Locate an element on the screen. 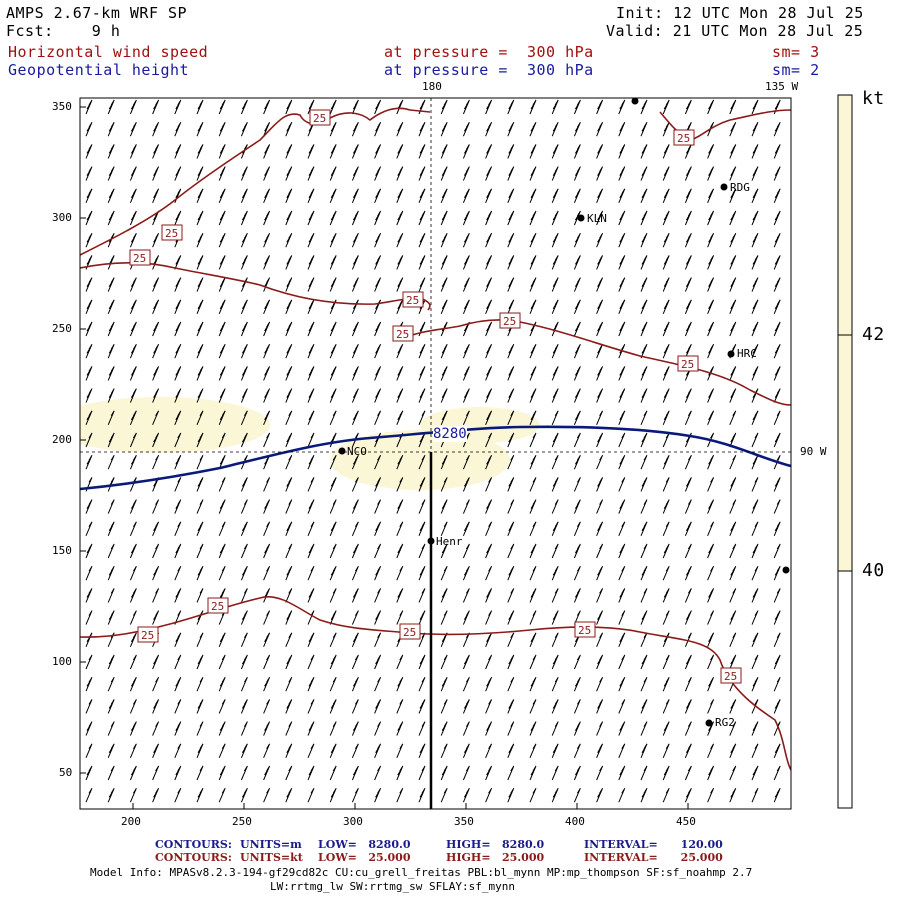  station-label-kln: KLN is located at coordinates (597, 218).